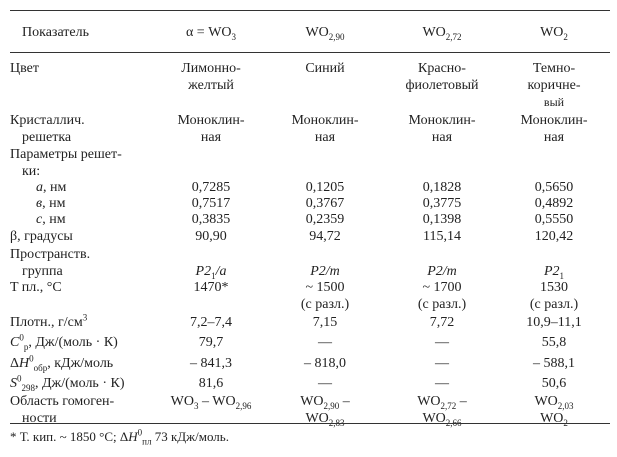 This screenshot has width=617, height=457. Describe the element at coordinates (325, 236) in the screenshot. I see `table-cell: 94,72` at that location.